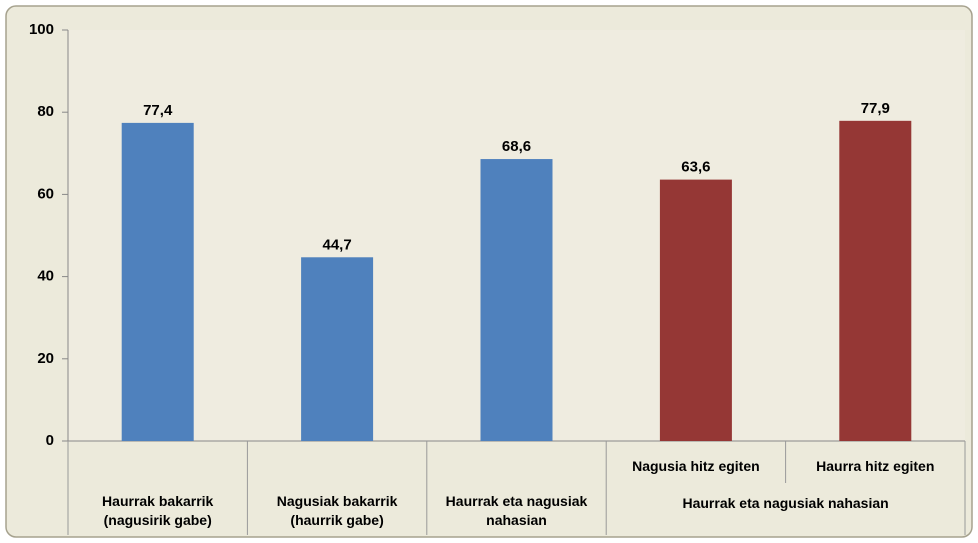 The image size is (978, 543). What do you see at coordinates (695, 167) in the screenshot?
I see `data-label: 63,6` at bounding box center [695, 167].